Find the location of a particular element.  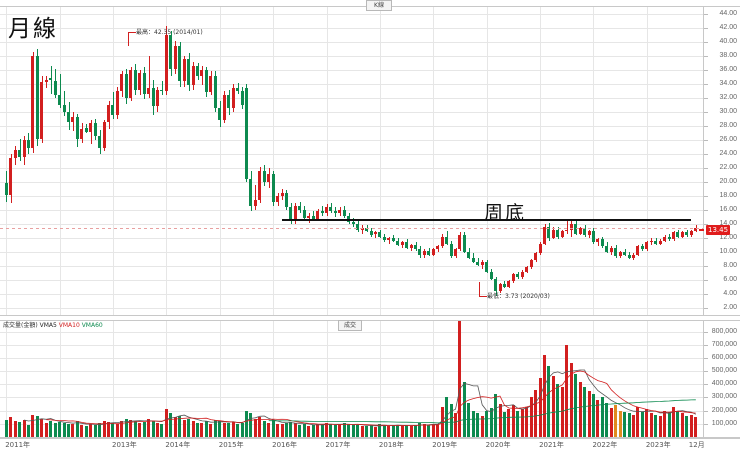

tab-volume: 成交 is located at coordinates (350, 325).